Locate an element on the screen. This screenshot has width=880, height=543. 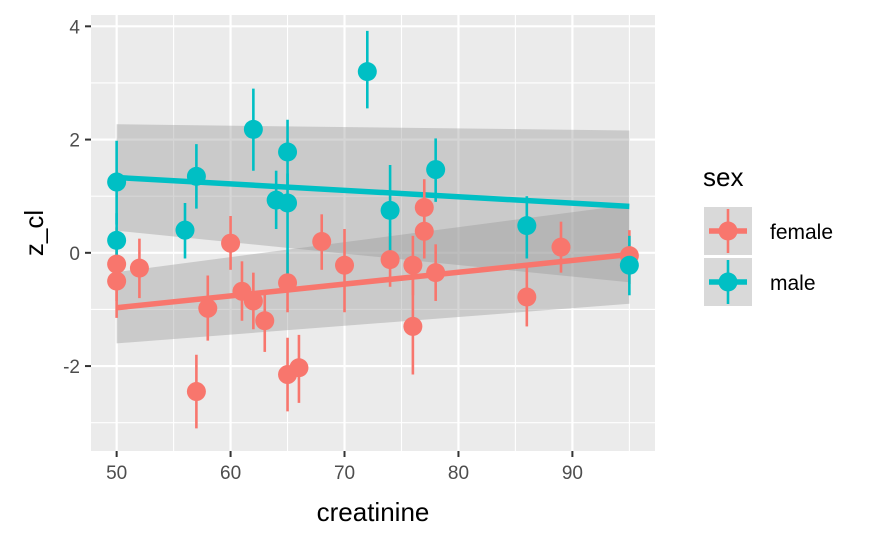
y-tick-label: -2 is located at coordinates (71, 367).